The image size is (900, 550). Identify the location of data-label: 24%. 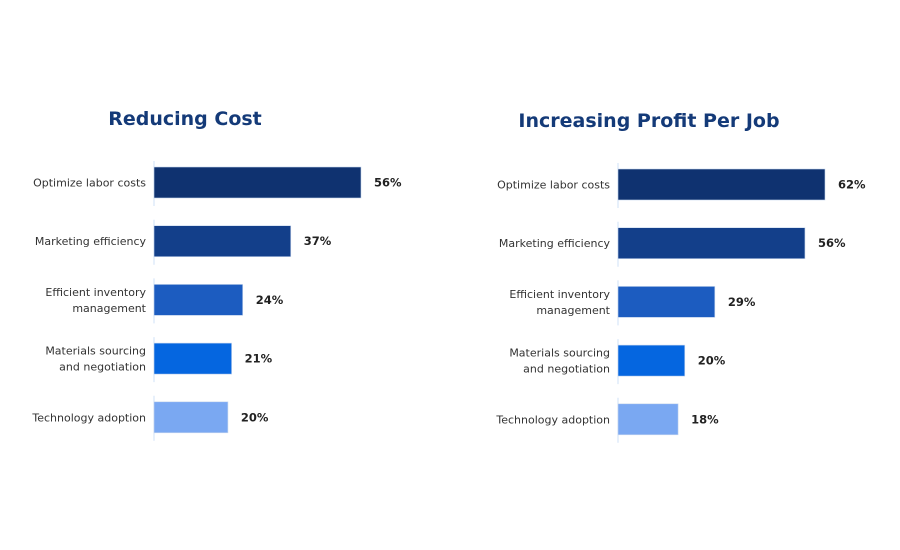
(270, 300).